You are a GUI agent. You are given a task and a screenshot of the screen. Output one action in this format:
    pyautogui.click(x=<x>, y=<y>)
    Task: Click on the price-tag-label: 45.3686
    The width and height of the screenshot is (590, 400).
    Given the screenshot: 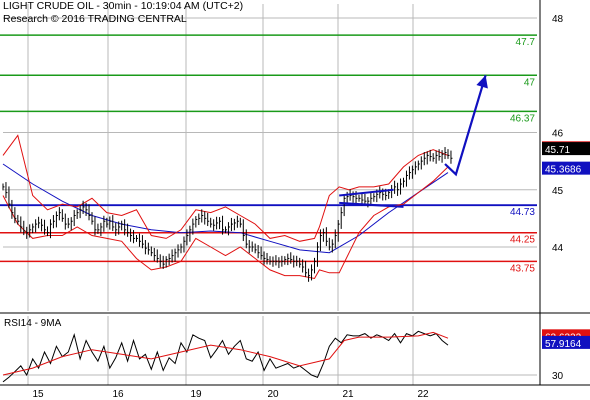 What is the action you would take?
    pyautogui.click(x=563, y=170)
    